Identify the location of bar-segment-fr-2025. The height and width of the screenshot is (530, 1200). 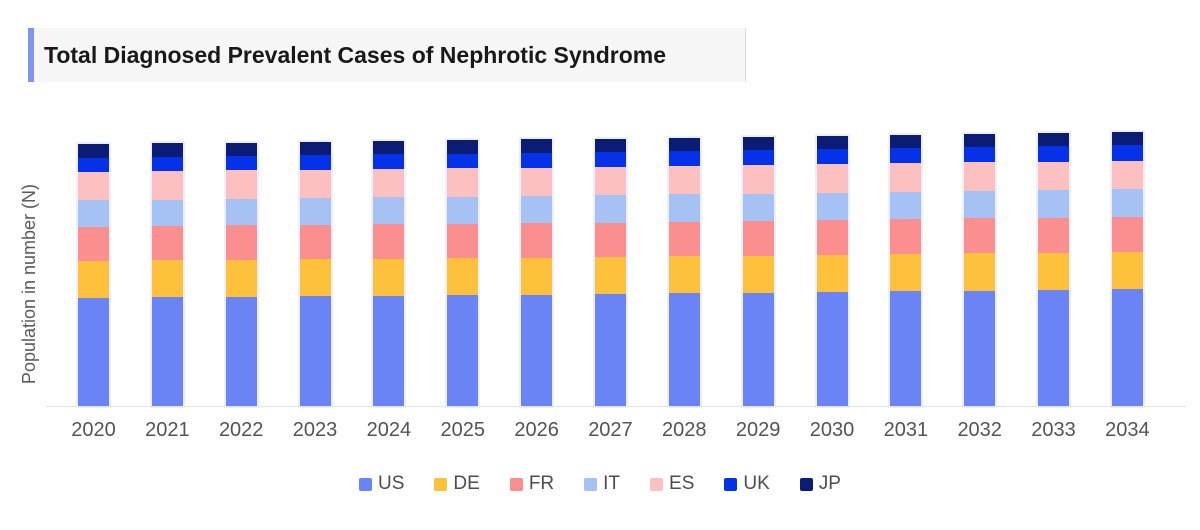
(463, 240).